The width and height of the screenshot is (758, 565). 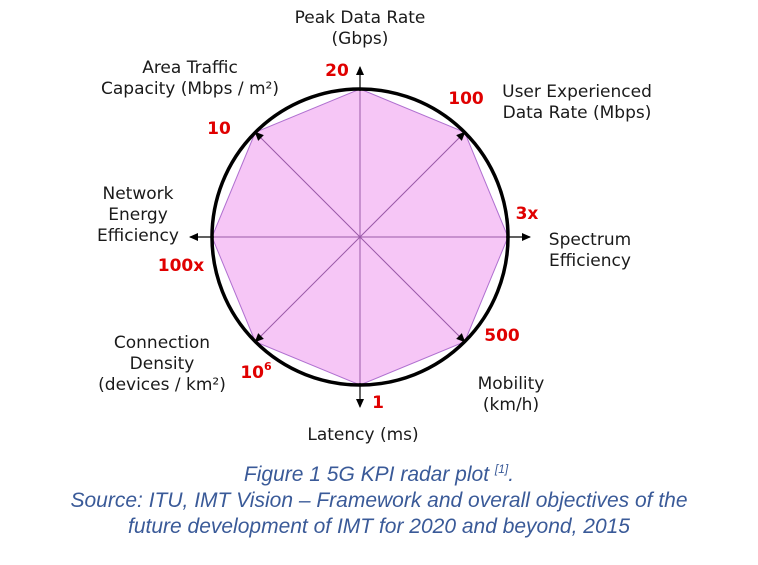 I want to click on axis-label-8: Area Traffic Capacity (Mbps / m²), so click(x=190, y=78).